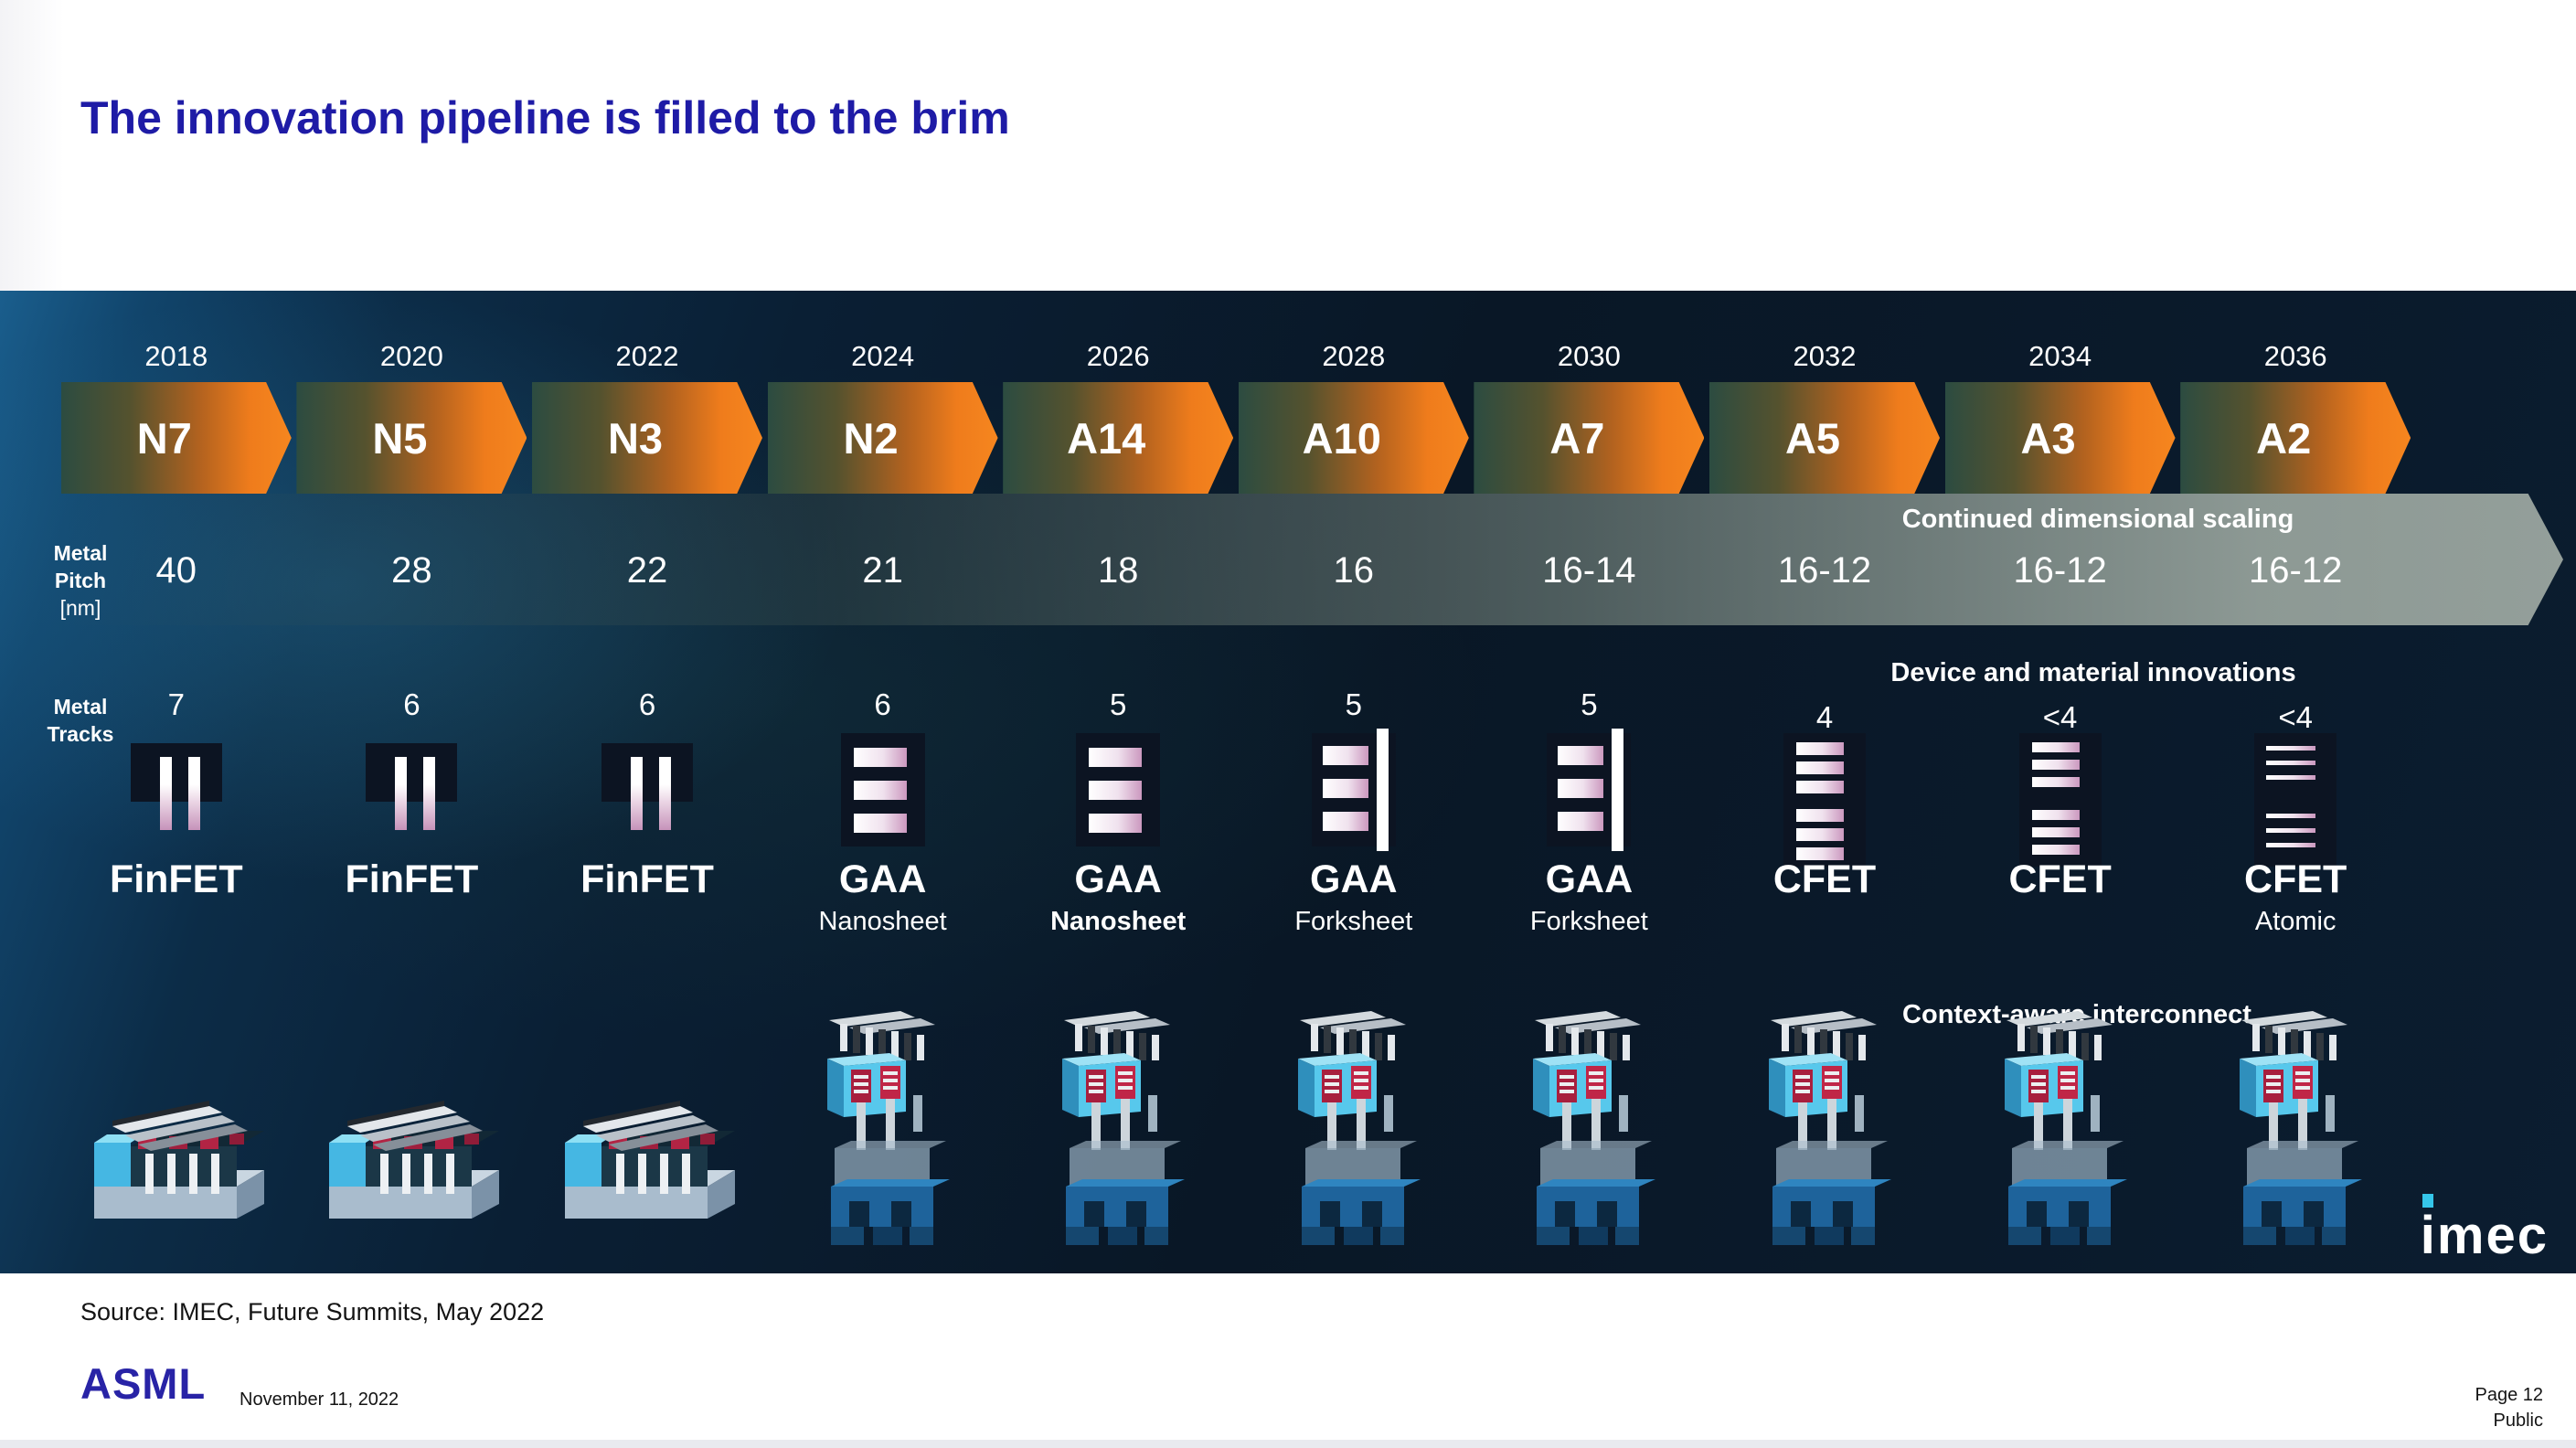 This screenshot has width=2576, height=1448. I want to click on forksheet-icon, so click(1353, 790).